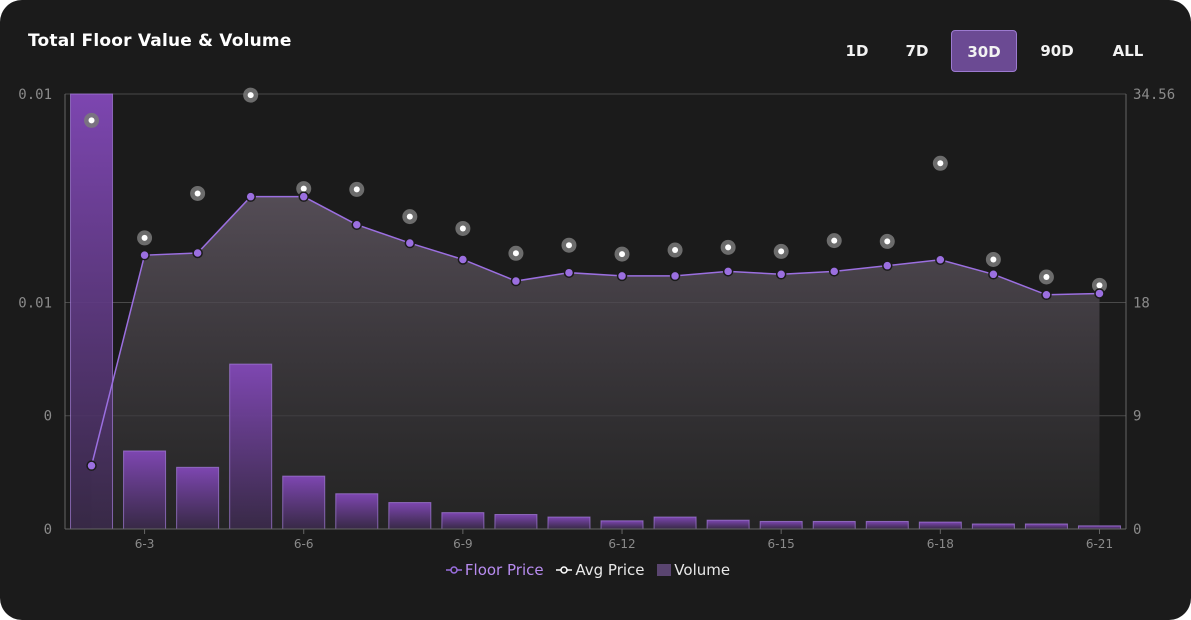 This screenshot has height=620, width=1191. What do you see at coordinates (48, 417) in the screenshot?
I see `left-axis-tick-label: 0` at bounding box center [48, 417].